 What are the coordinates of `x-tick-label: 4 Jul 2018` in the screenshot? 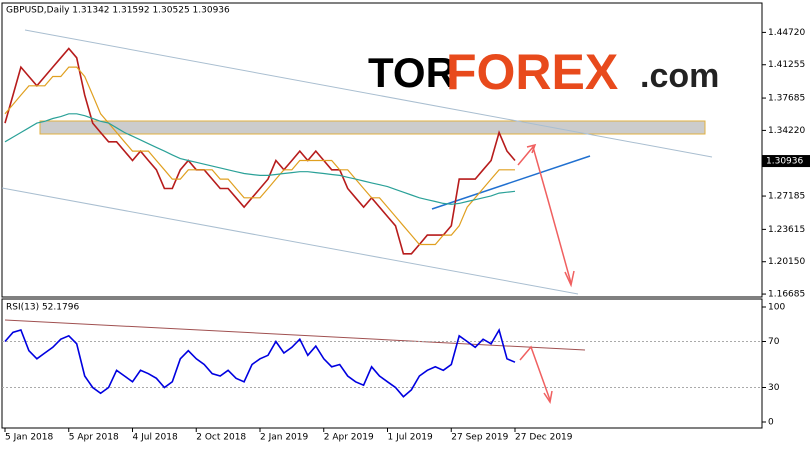 It's located at (155, 438).